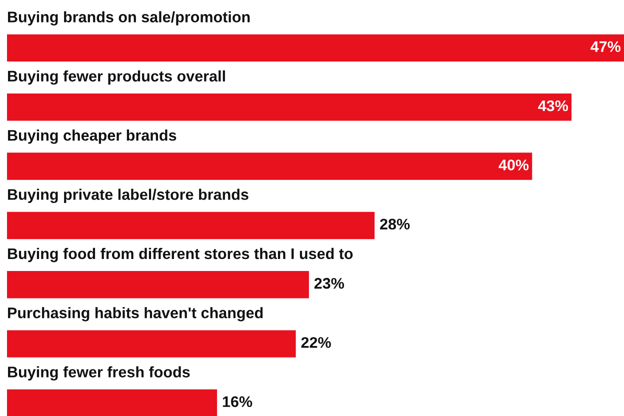 The width and height of the screenshot is (624, 416). What do you see at coordinates (92, 137) in the screenshot?
I see `y-tick-label: Buying cheaper brands` at bounding box center [92, 137].